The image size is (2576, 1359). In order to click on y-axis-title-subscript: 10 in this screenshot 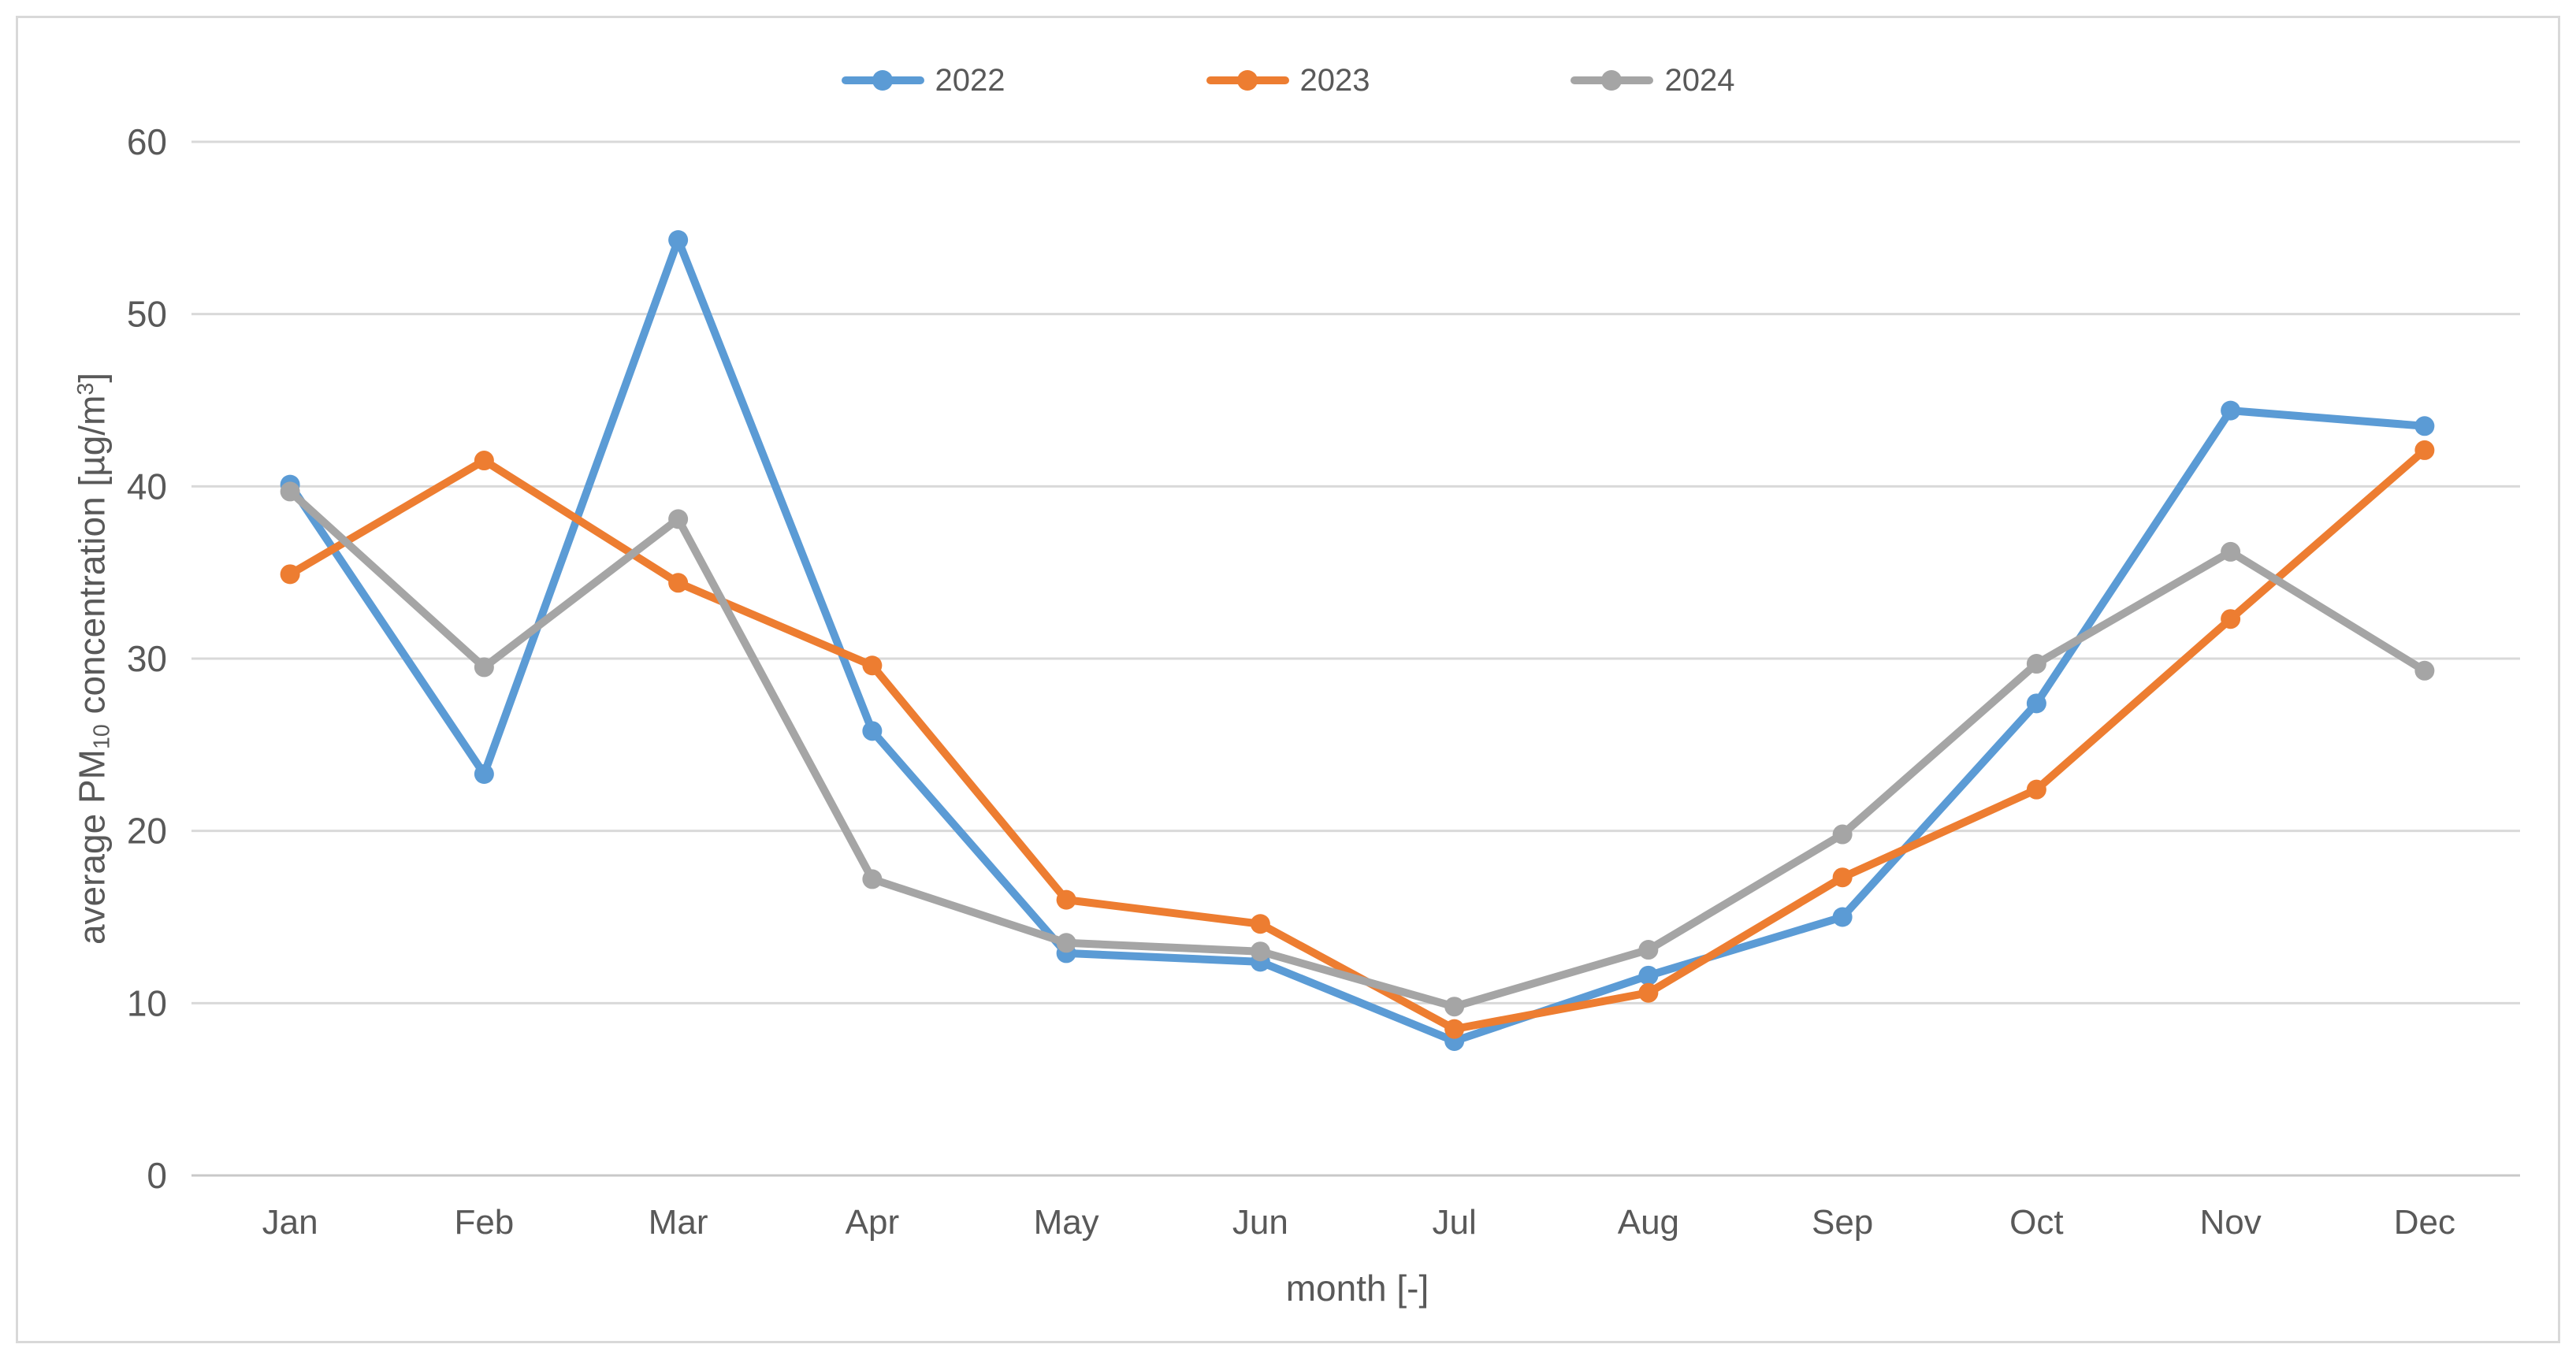, I will do `click(102, 737)`.